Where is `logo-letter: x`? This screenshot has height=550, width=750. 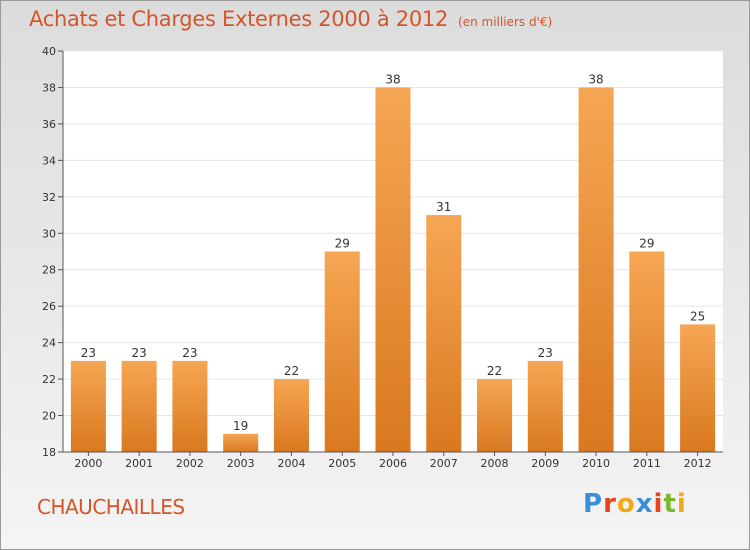
logo-letter: x is located at coordinates (644, 504).